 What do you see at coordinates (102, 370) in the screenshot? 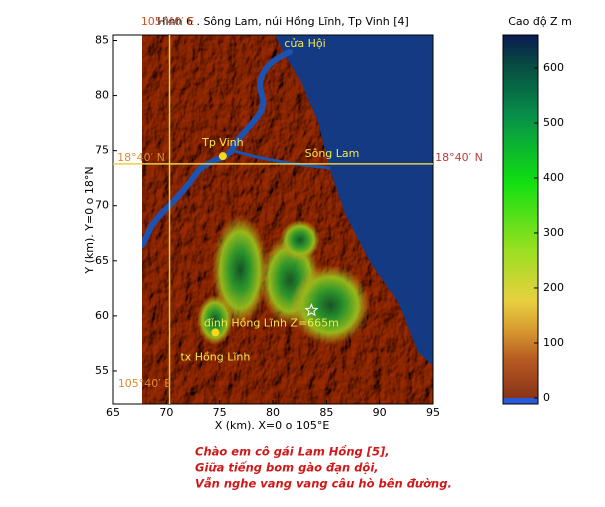
I see `y-tick-label: 55` at bounding box center [102, 370].